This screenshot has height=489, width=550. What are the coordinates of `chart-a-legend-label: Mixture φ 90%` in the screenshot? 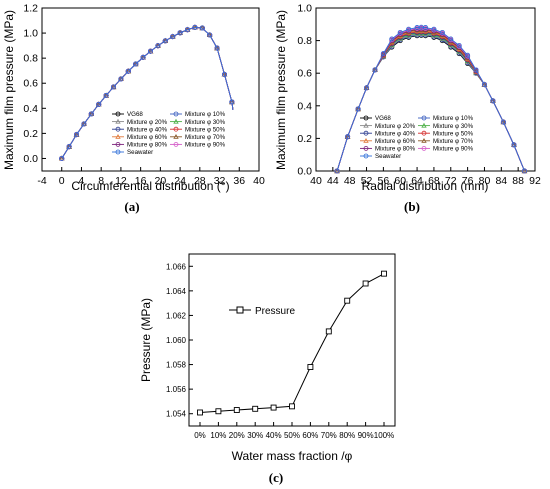 It's located at (205, 145).